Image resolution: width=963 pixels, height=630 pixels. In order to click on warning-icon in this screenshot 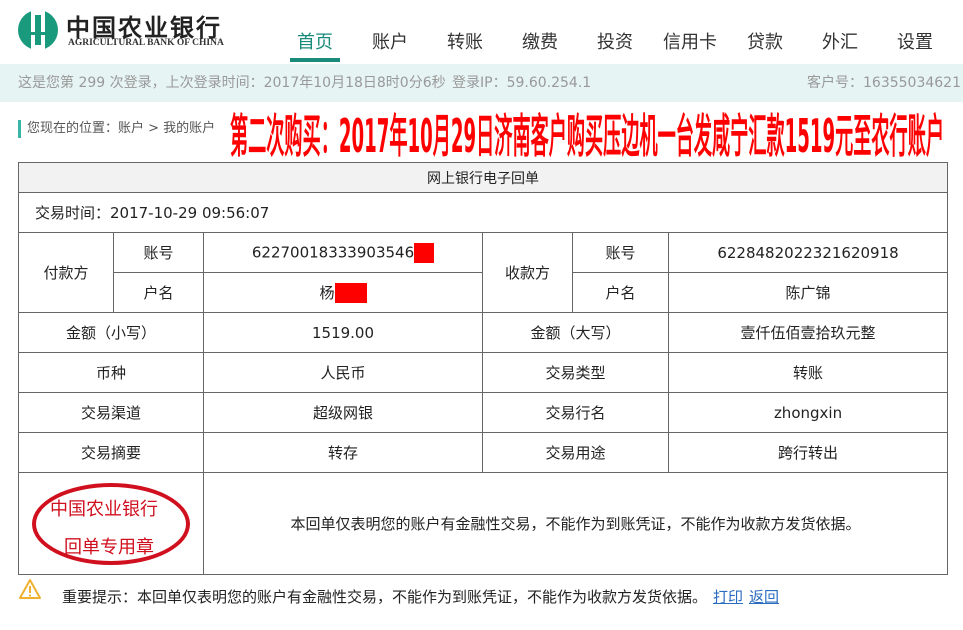, I will do `click(30, 589)`.